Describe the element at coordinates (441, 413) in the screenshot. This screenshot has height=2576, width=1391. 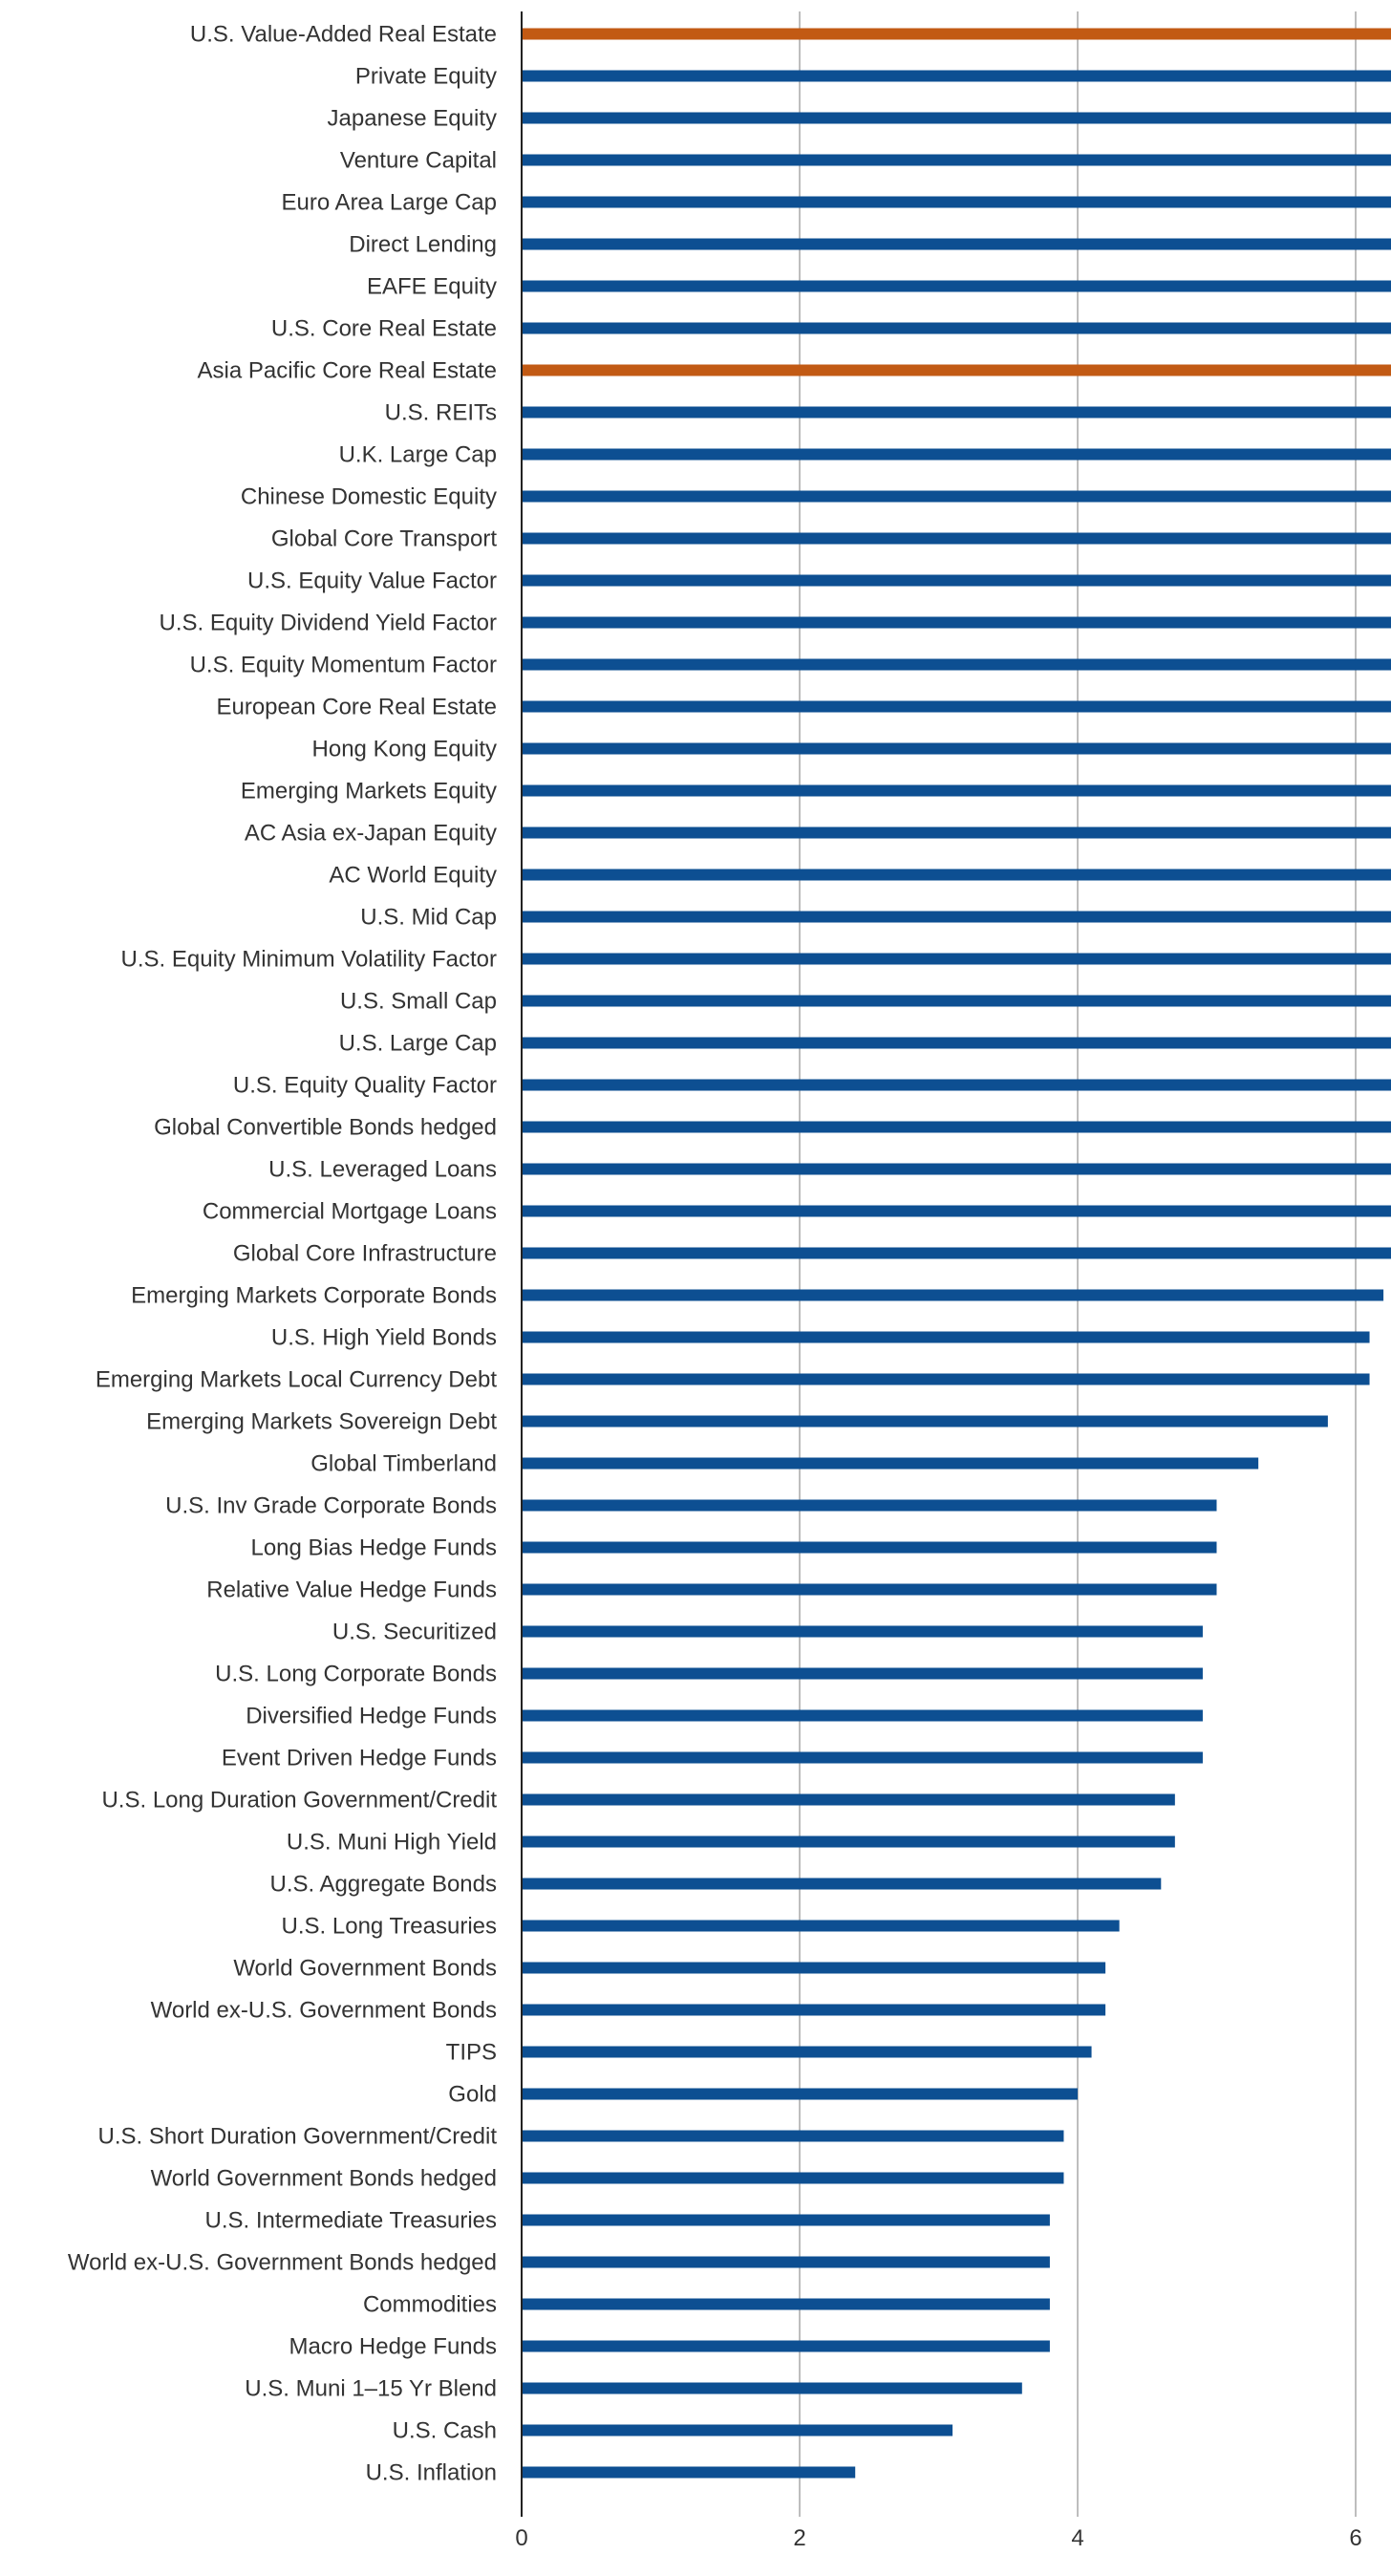
I see `category-label-9: U.S. REITs` at that location.